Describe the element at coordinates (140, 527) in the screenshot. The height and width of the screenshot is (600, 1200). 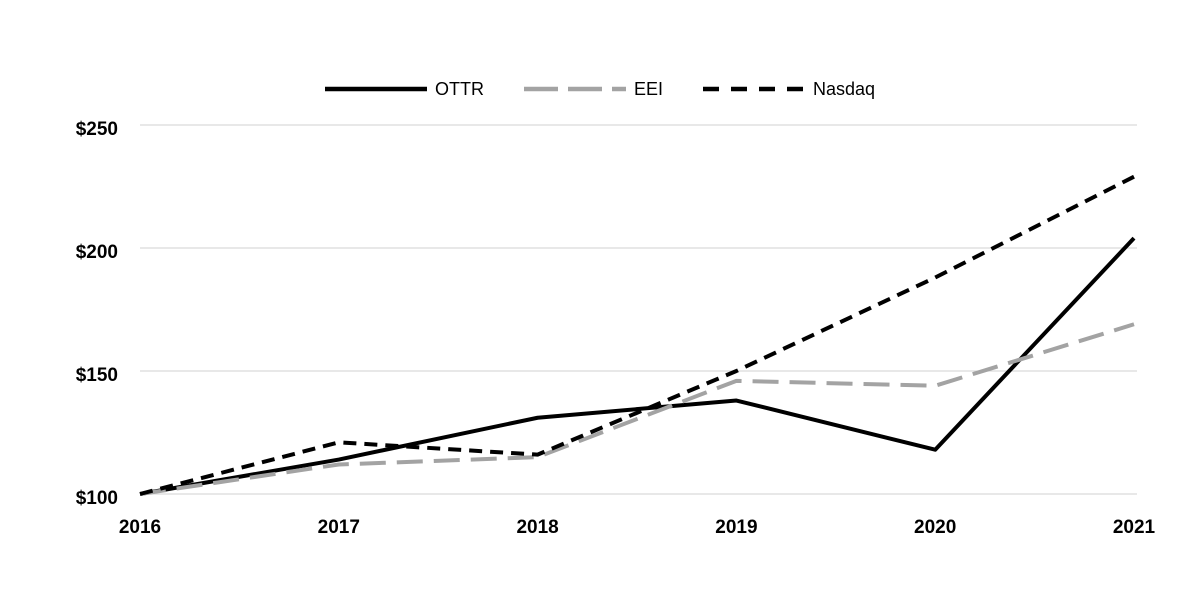
I see `x-tick-label: 2016` at that location.